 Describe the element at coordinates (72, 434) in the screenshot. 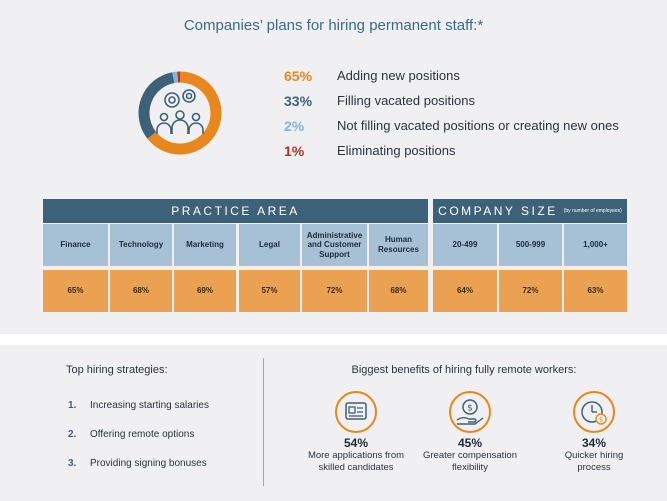

I see `strategy-number: 2.` at that location.